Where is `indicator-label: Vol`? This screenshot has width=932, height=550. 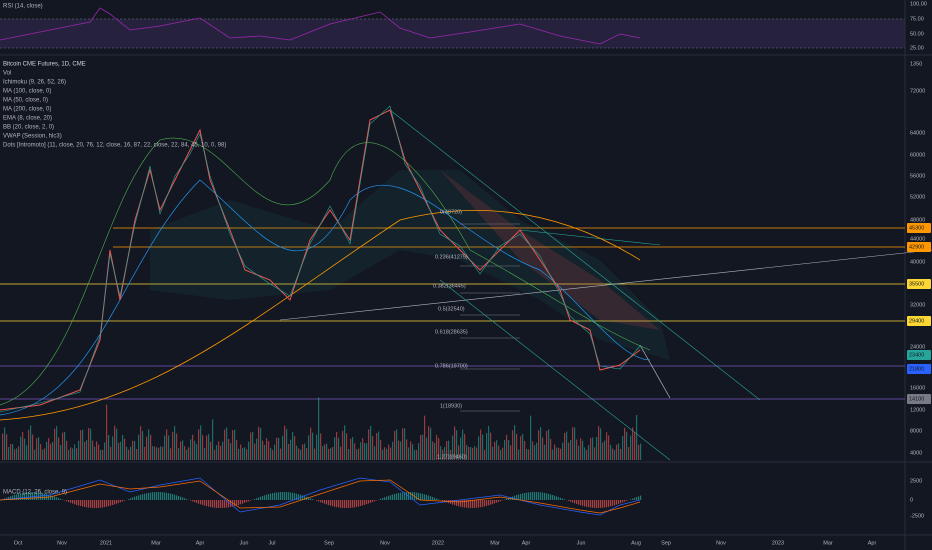 indicator-label: Vol is located at coordinates (7, 74).